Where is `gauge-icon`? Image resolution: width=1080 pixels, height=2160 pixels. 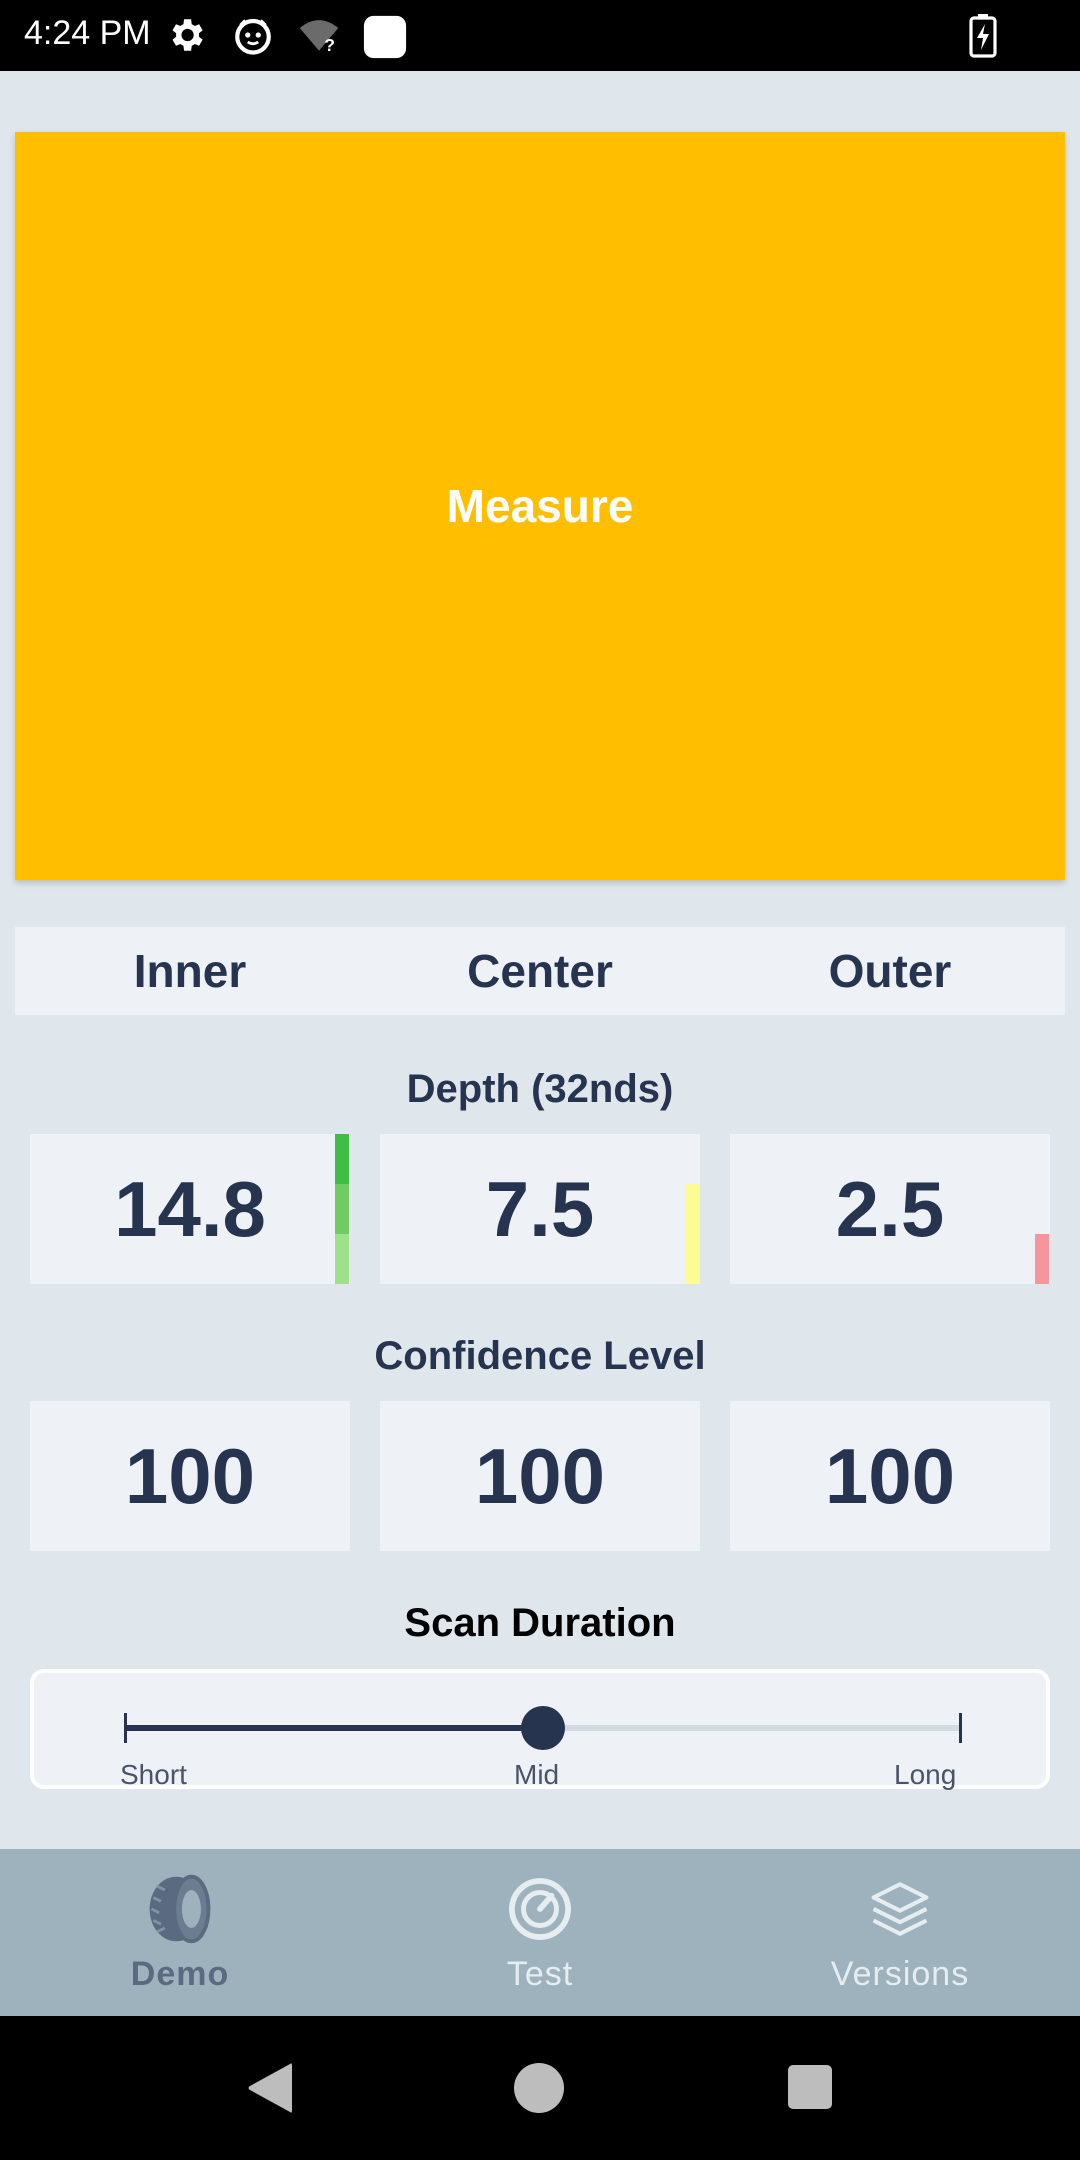
gauge-icon is located at coordinates (540, 1909).